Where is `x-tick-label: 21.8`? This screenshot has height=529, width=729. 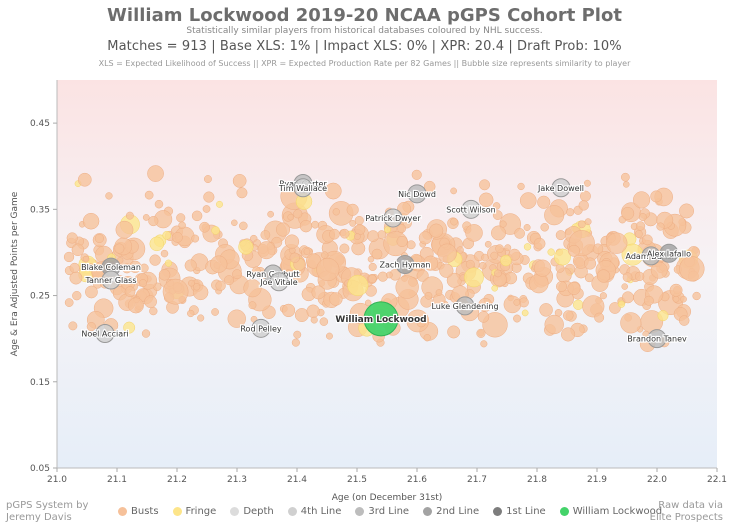 x-tick-label: 21.8 is located at coordinates (537, 480).